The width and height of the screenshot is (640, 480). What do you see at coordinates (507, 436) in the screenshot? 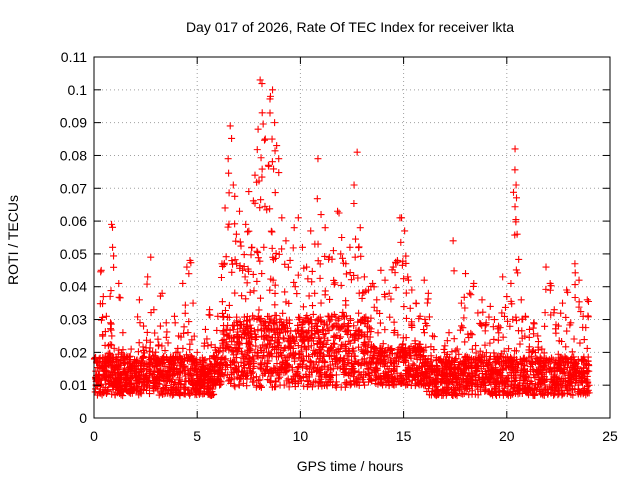
I see `x-tick-label: 20` at bounding box center [507, 436].